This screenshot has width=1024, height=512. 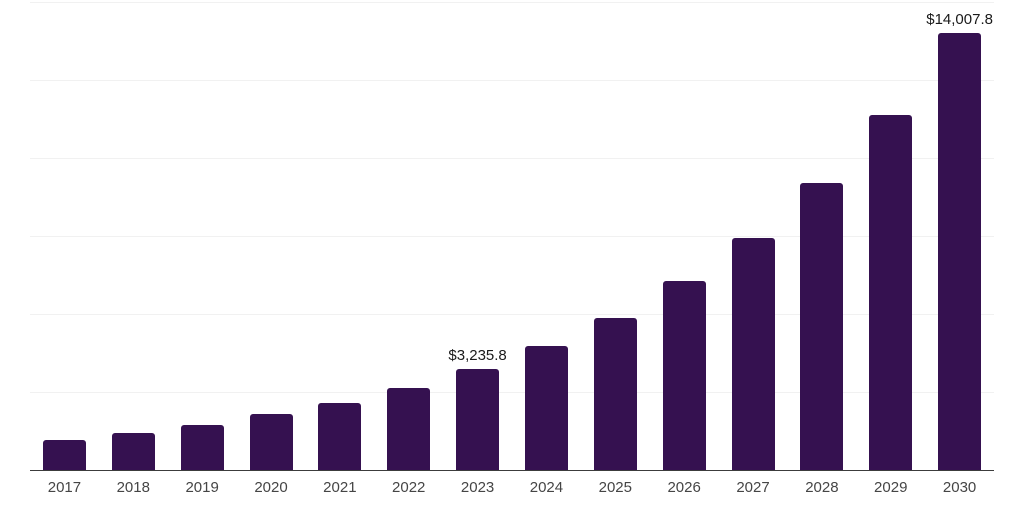 What do you see at coordinates (822, 326) in the screenshot?
I see `bar-2028` at bounding box center [822, 326].